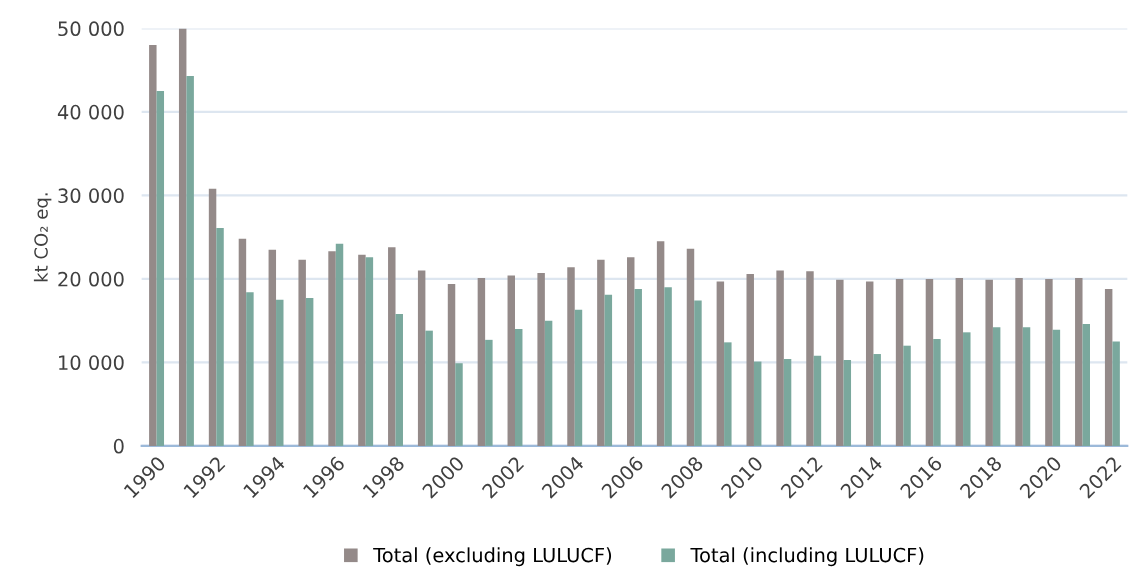 This screenshot has width=1133, height=568. What do you see at coordinates (91, 363) in the screenshot?
I see `y-tick-label: 10 000` at bounding box center [91, 363].